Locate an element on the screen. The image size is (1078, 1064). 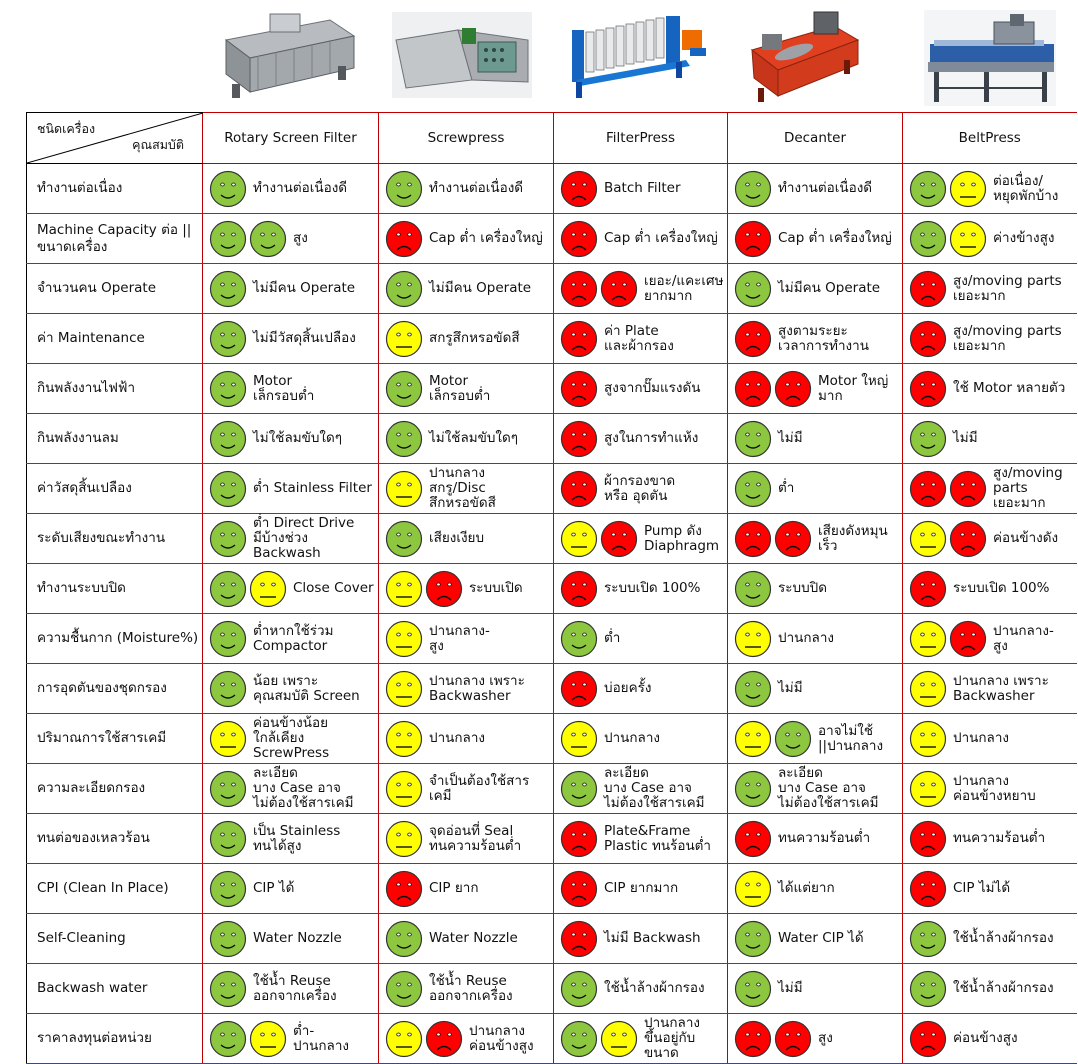
rating-cell: CIP ไม่ได้ is located at coordinates (989, 888).